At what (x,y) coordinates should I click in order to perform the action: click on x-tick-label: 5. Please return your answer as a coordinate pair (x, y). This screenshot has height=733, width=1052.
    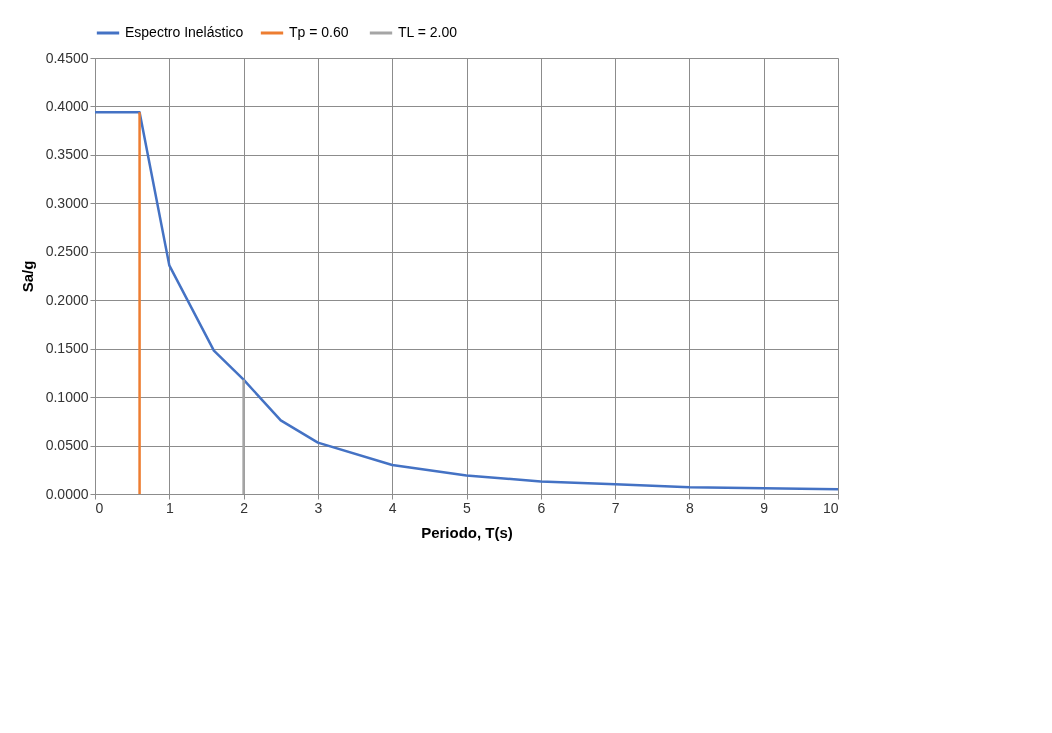
    Looking at the image, I should click on (467, 507).